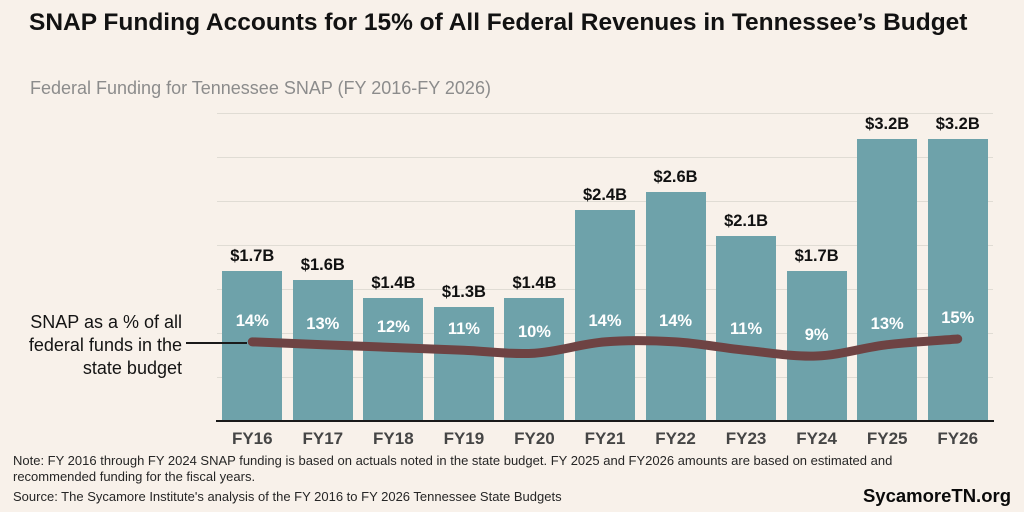 This screenshot has height=512, width=1024. What do you see at coordinates (887, 438) in the screenshot?
I see `x-axis-label-fy25: FY25` at bounding box center [887, 438].